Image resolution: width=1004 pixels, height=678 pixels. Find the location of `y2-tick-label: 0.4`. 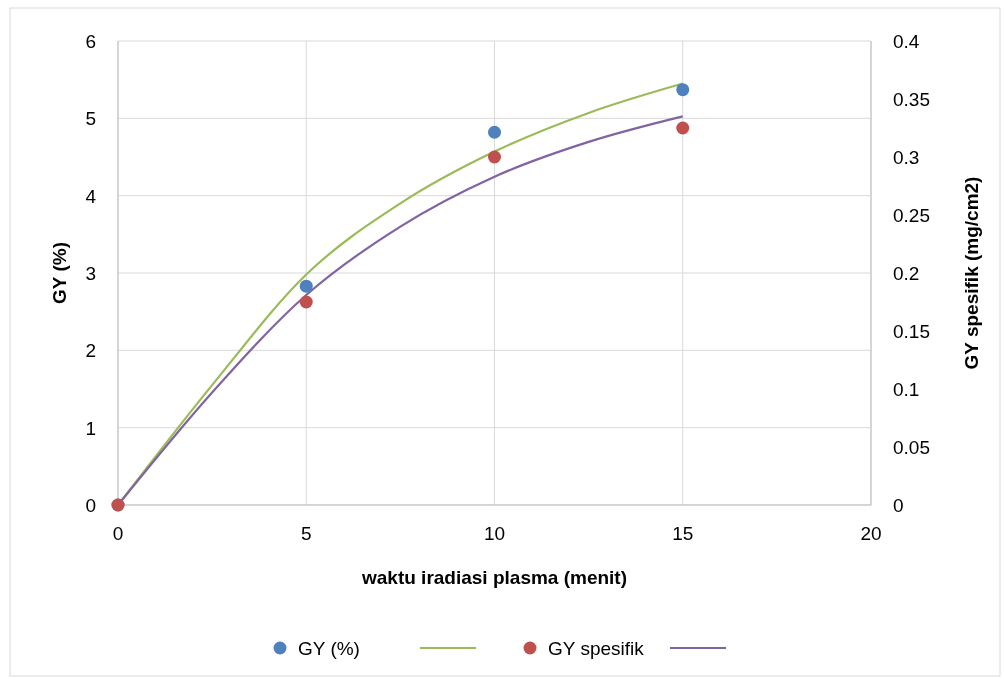

y2-tick-label: 0.4 is located at coordinates (906, 41).